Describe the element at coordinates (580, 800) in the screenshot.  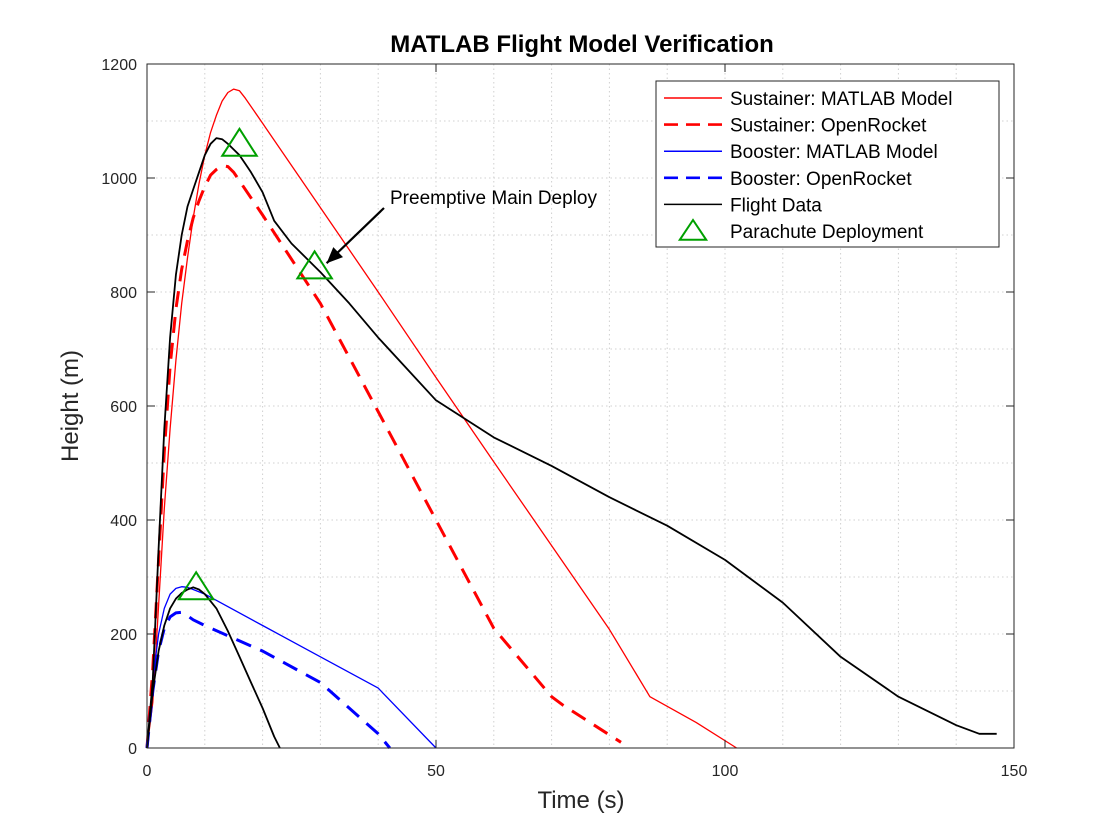
I see `x-axis-title: Time (s)` at that location.